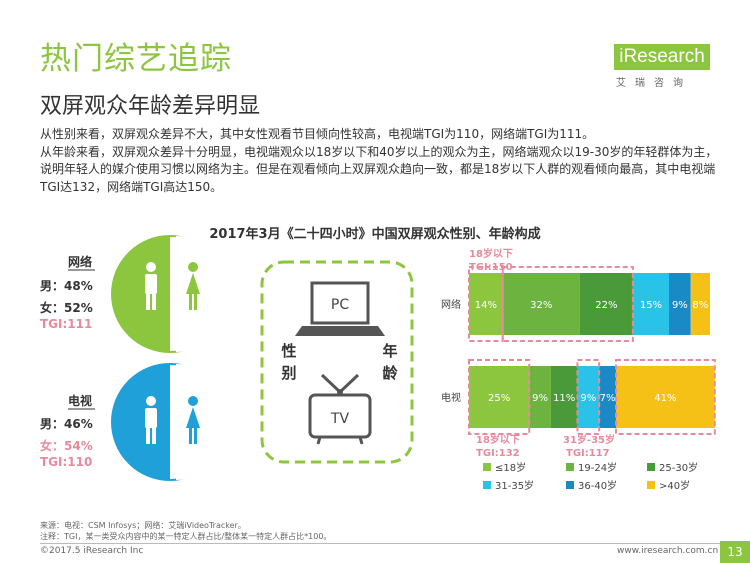 The image size is (750, 563). What do you see at coordinates (654, 83) in the screenshot?
I see `logo-sub: 艾瑞咨询` at bounding box center [654, 83].